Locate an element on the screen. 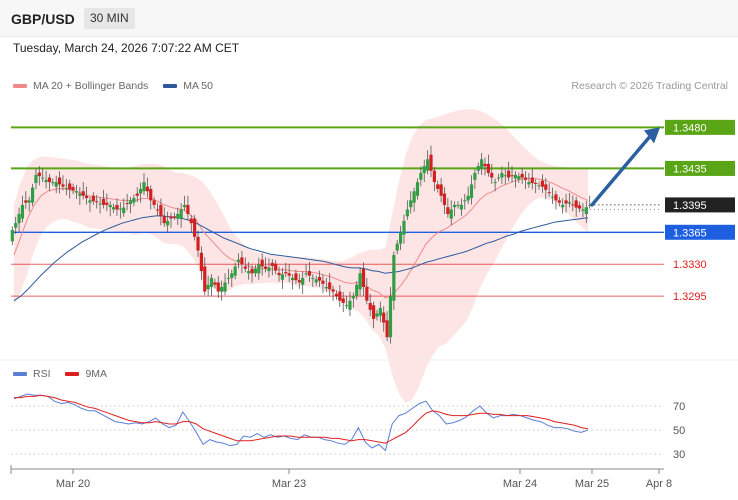  level-label-4: 1.3330 is located at coordinates (690, 265).